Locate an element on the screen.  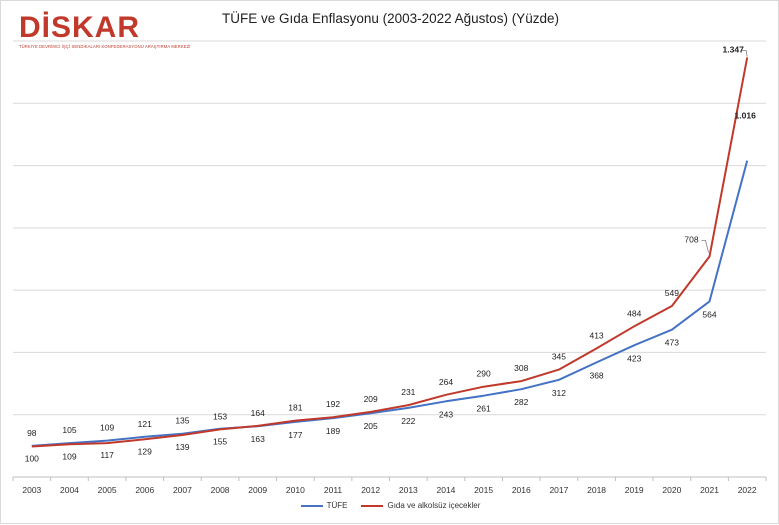
data-label-gida: 98 is located at coordinates (32, 433).